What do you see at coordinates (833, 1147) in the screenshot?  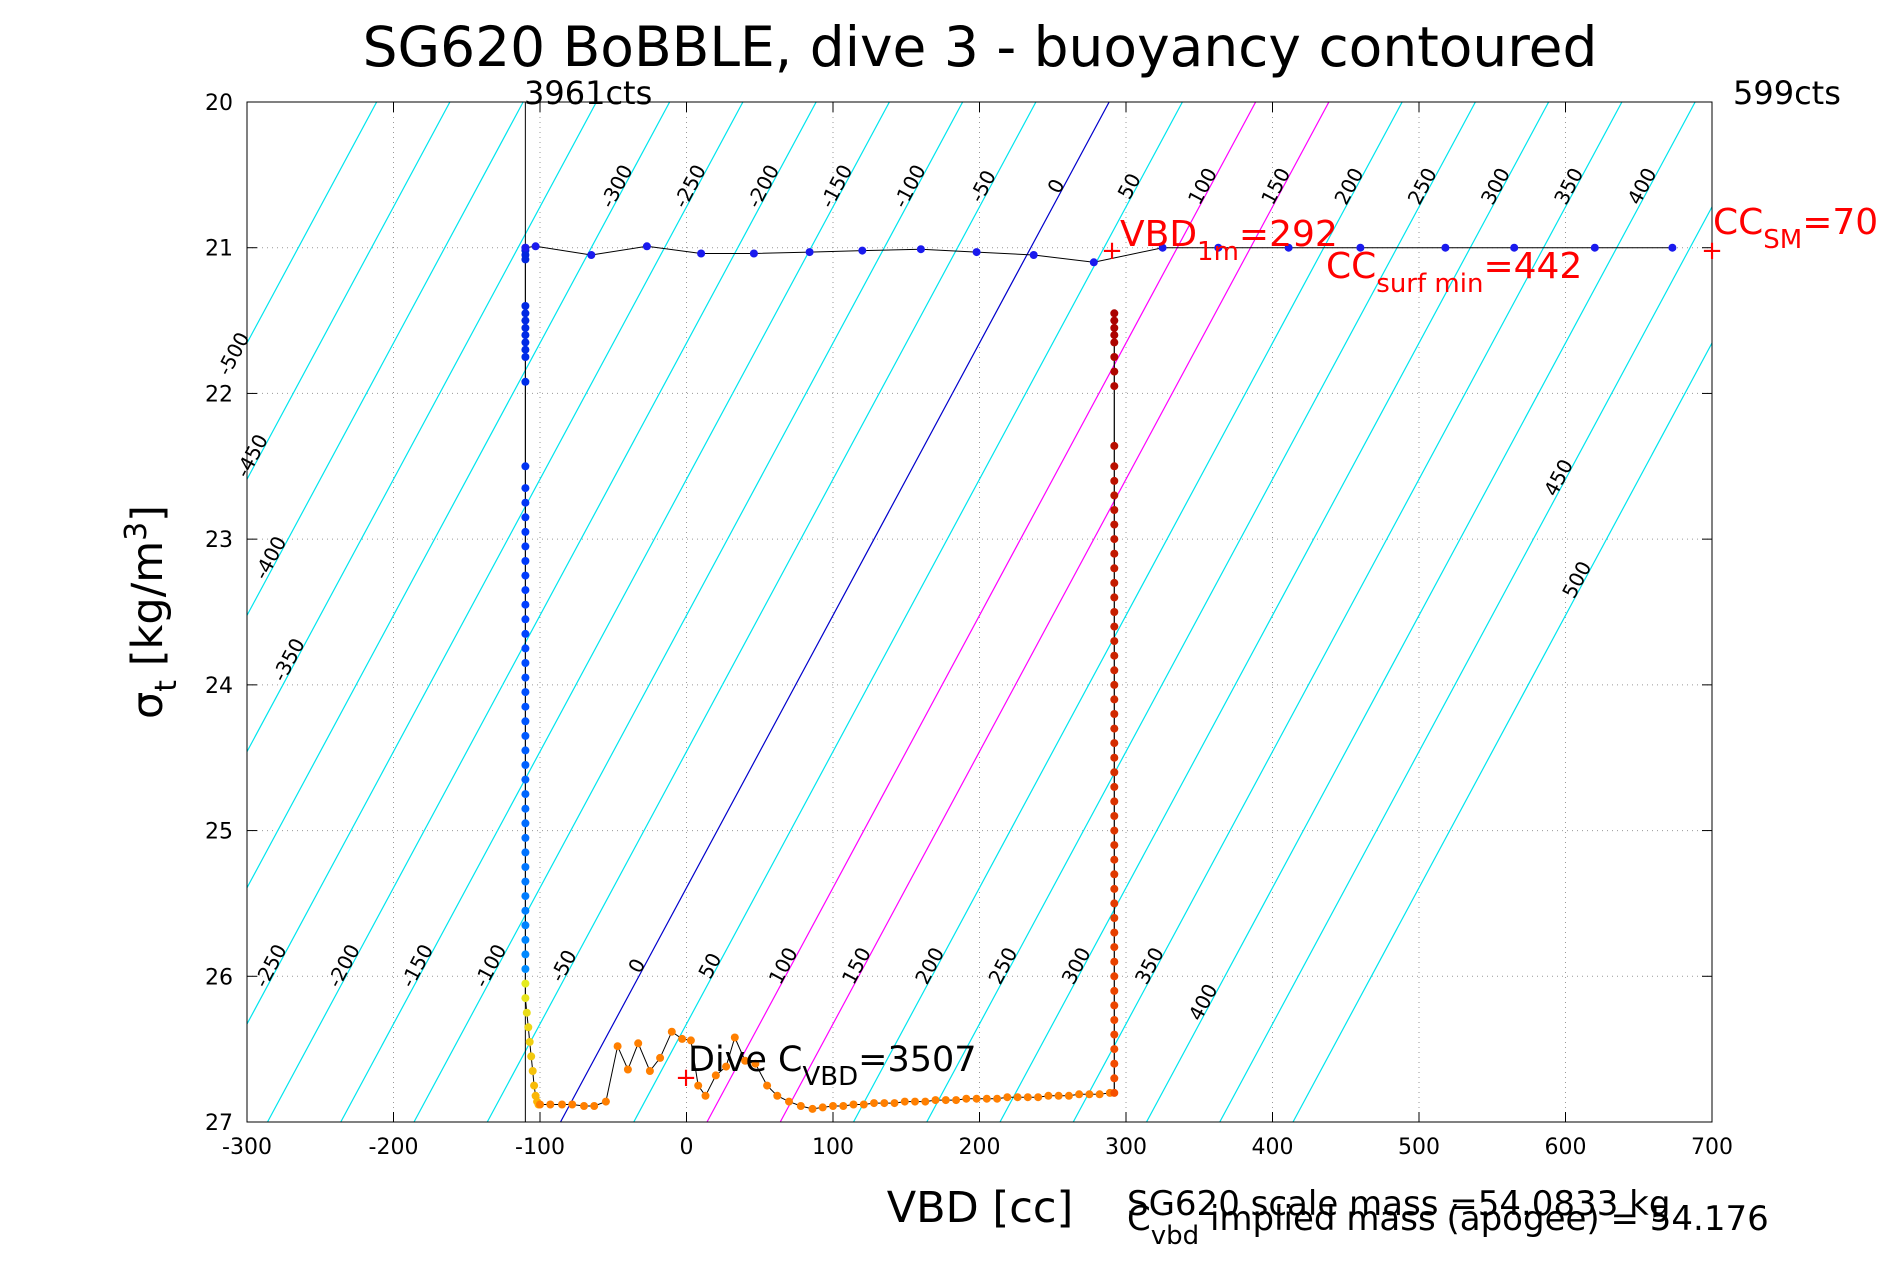 I see `x-tick-label: 100` at bounding box center [833, 1147].